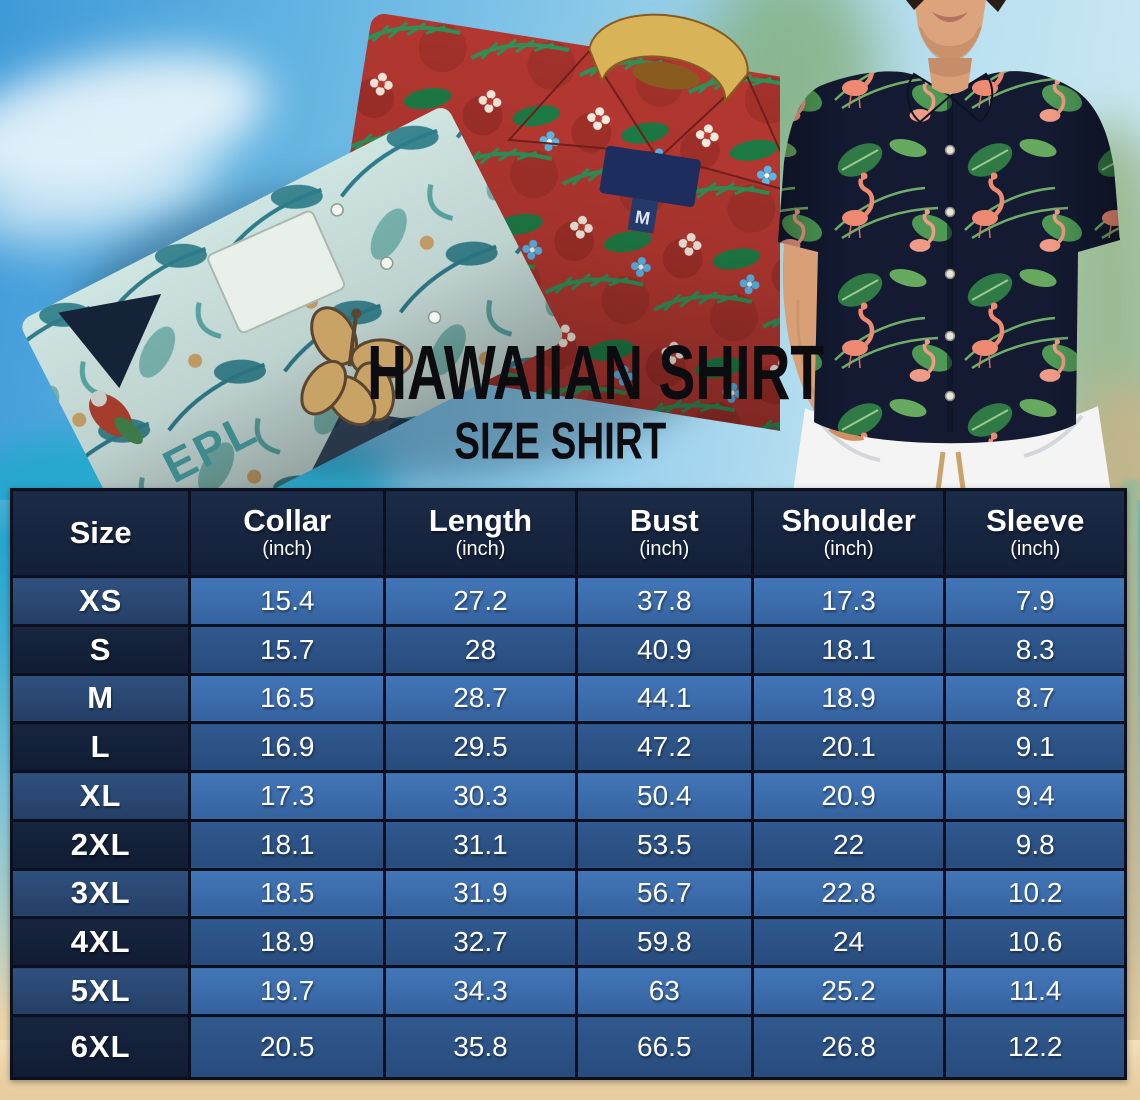  Describe the element at coordinates (100, 942) in the screenshot. I see `size-cell: 4XL` at that location.